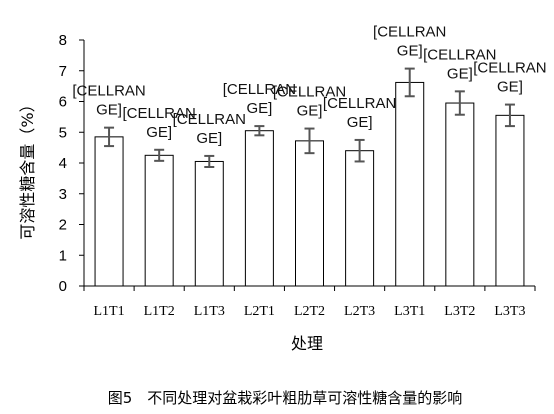  What do you see at coordinates (209, 311) in the screenshot?
I see `x-tick-label: L1T3` at bounding box center [209, 311].